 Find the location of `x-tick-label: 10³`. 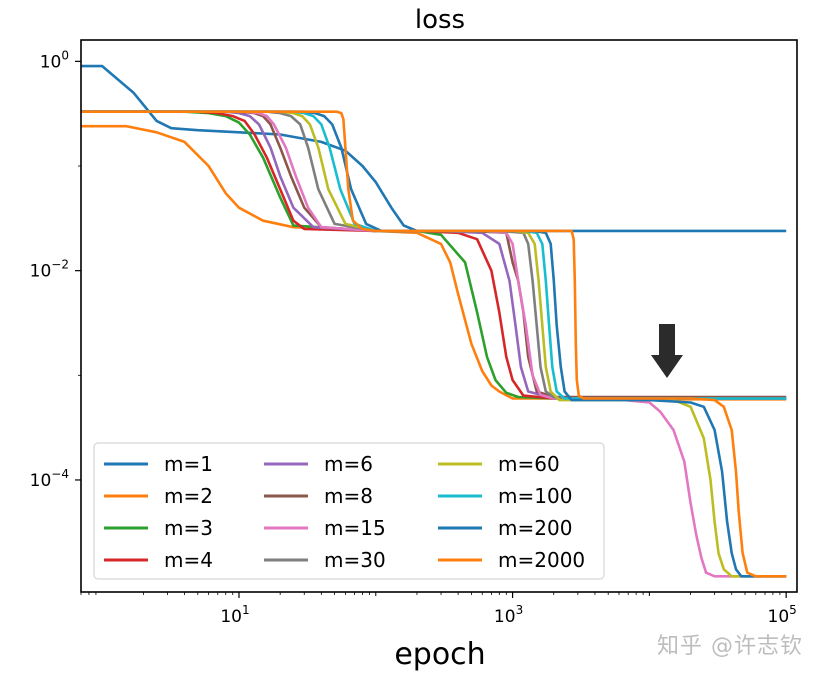

x-tick-label: 10³ is located at coordinates (508, 615).